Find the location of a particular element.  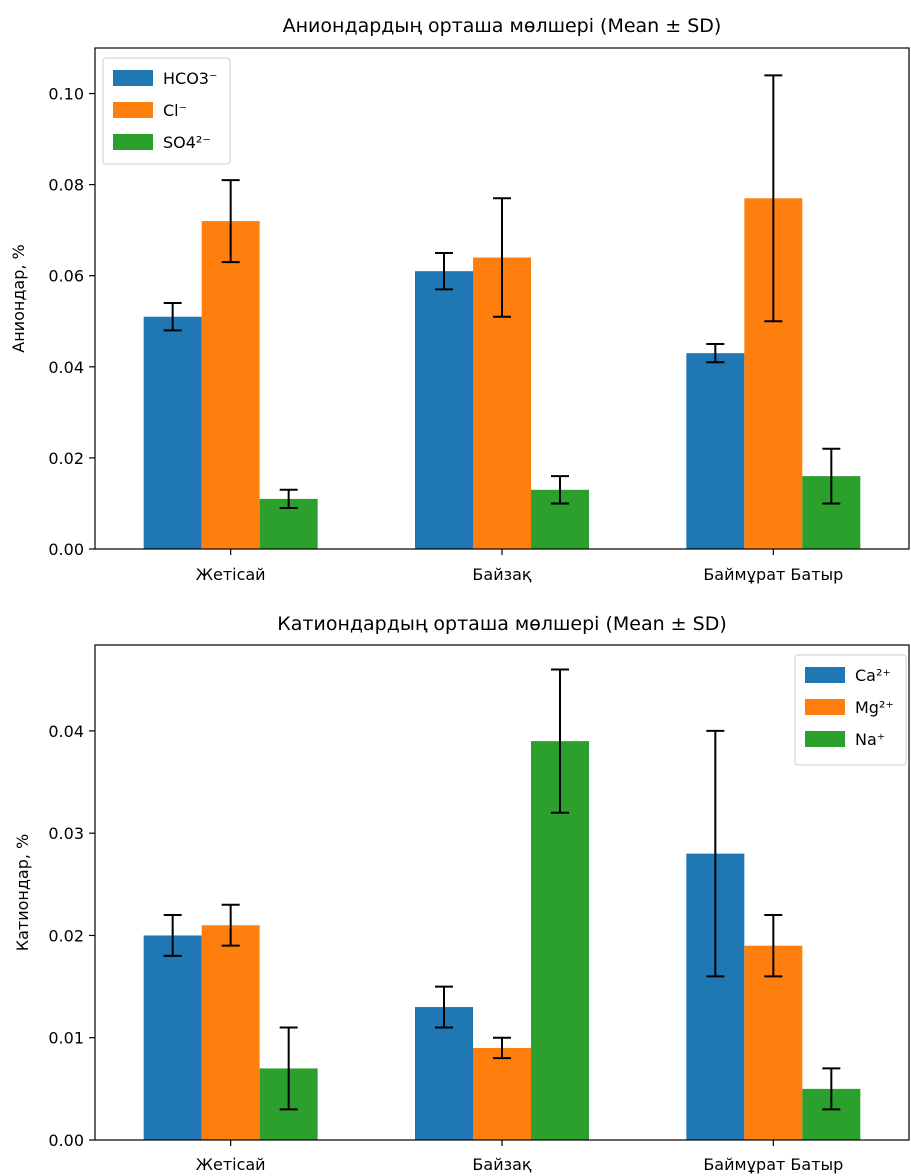

y-tick-label-1: 0.02 is located at coordinates (66, 458).